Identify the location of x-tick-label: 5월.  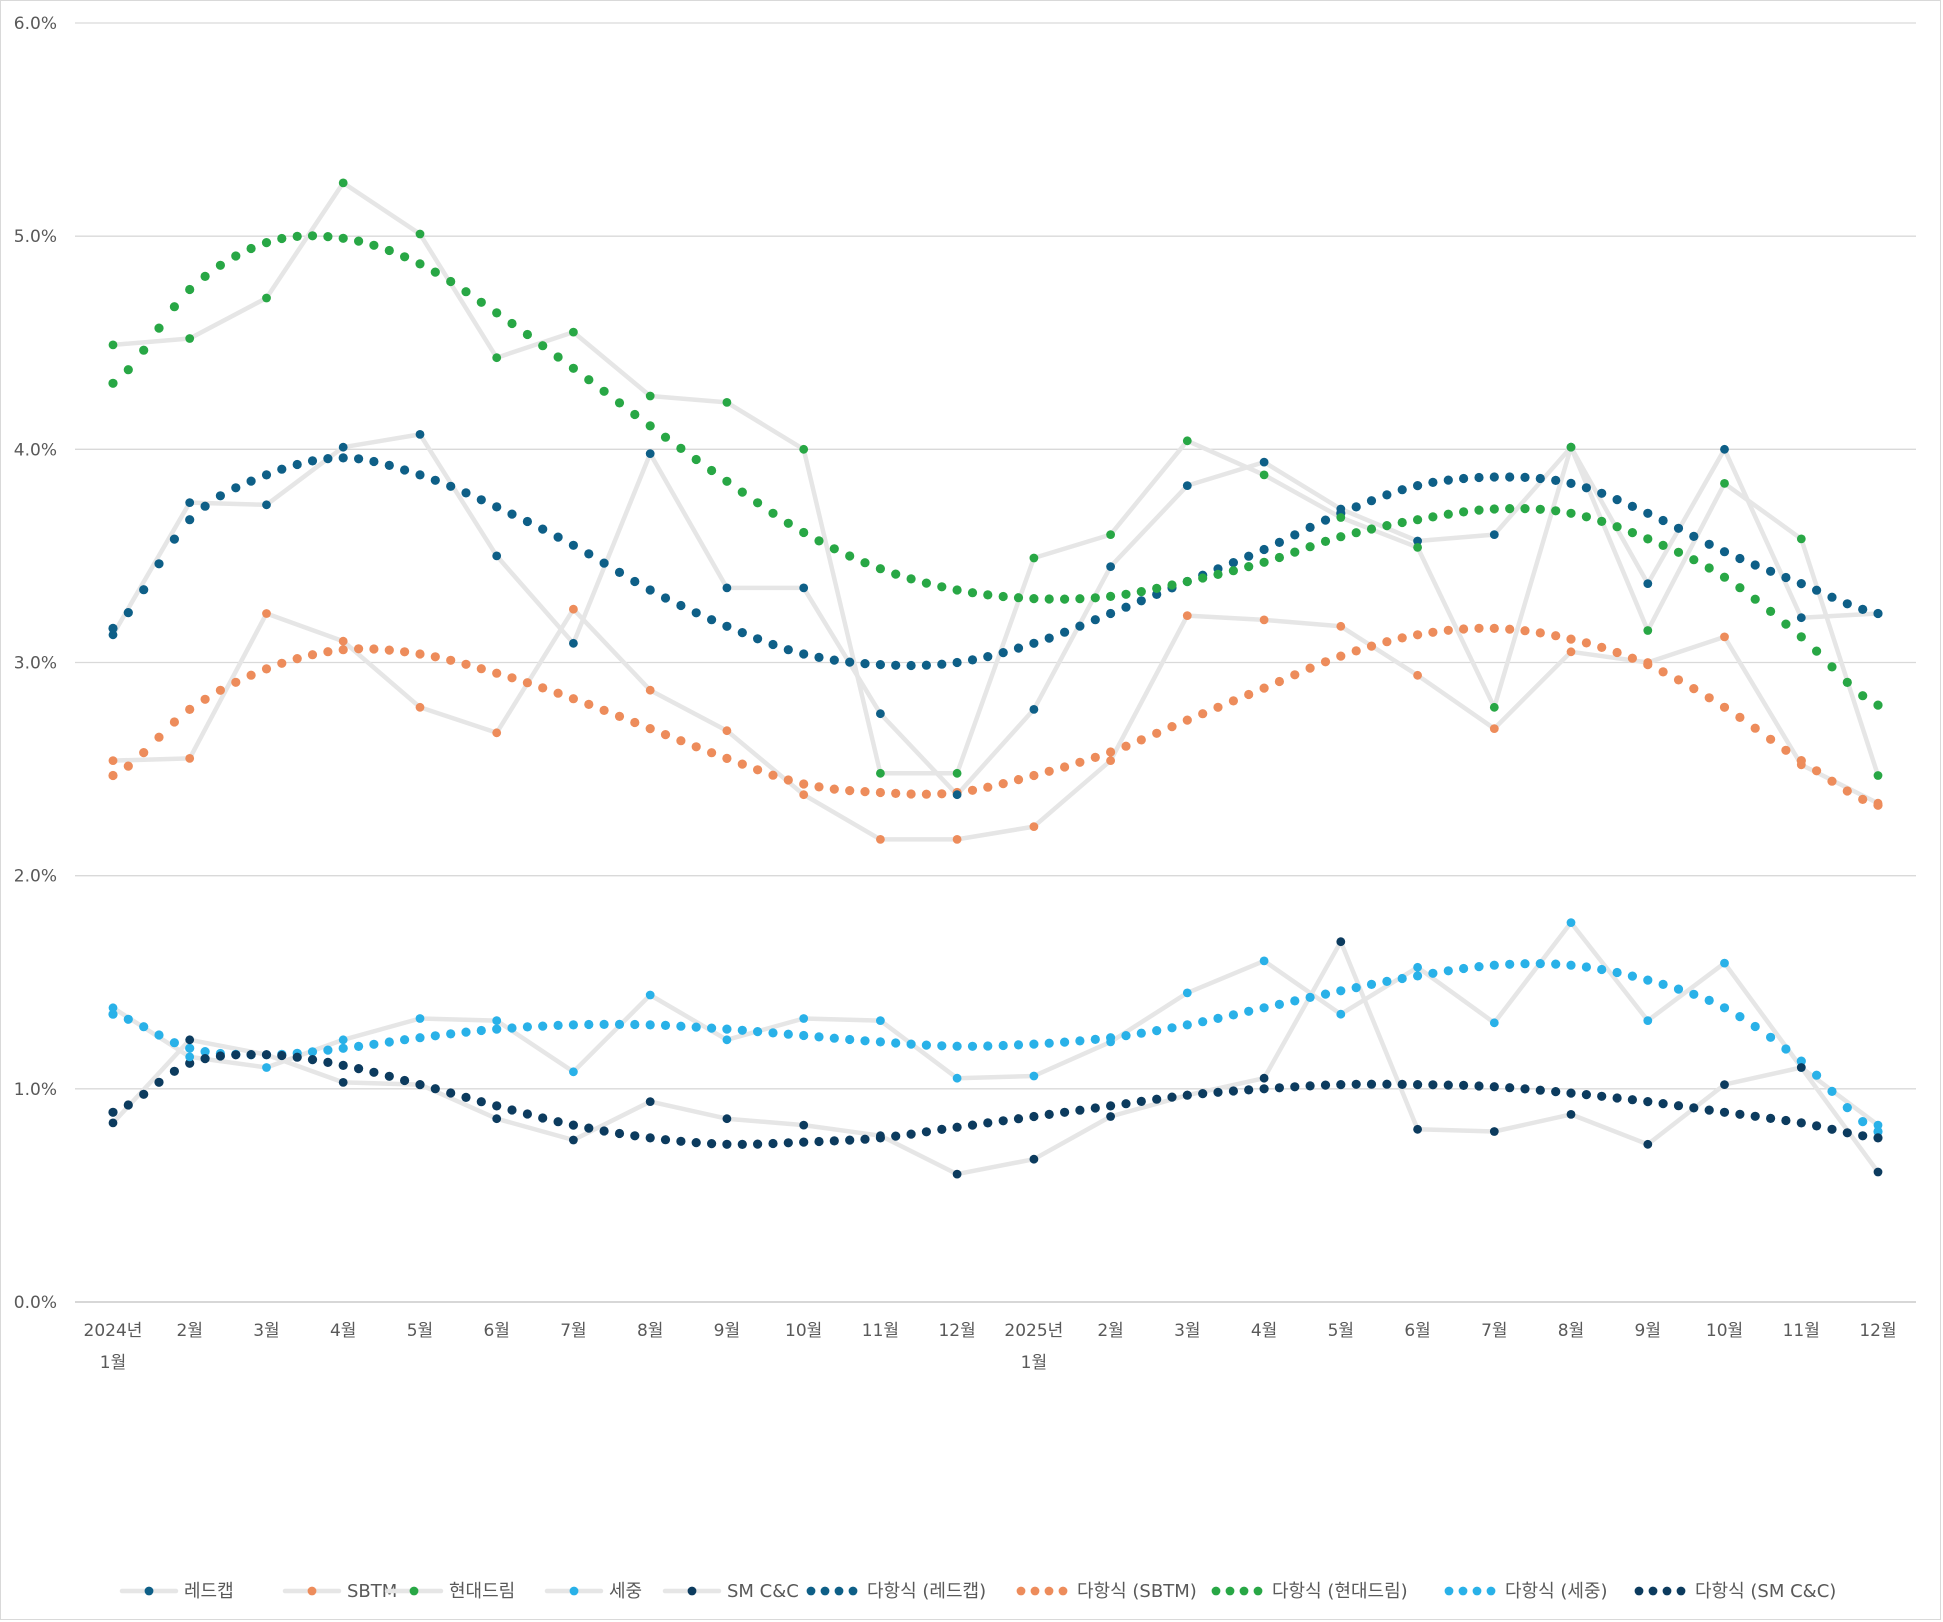
(1341, 1331).